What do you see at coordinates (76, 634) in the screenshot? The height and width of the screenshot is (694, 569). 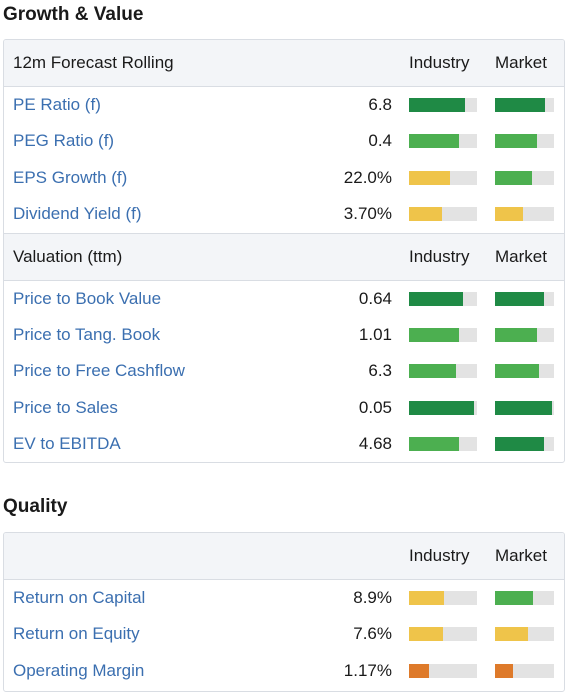 I see `metric-name-link: Return on Equity` at bounding box center [76, 634].